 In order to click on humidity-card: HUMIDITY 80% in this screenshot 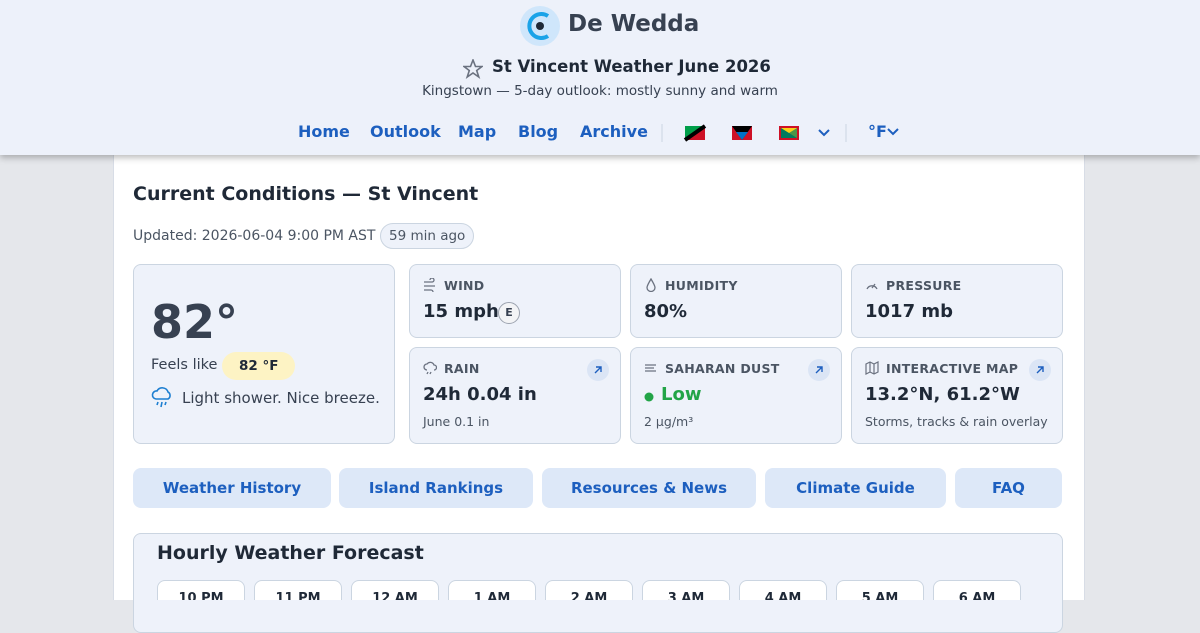, I will do `click(736, 301)`.